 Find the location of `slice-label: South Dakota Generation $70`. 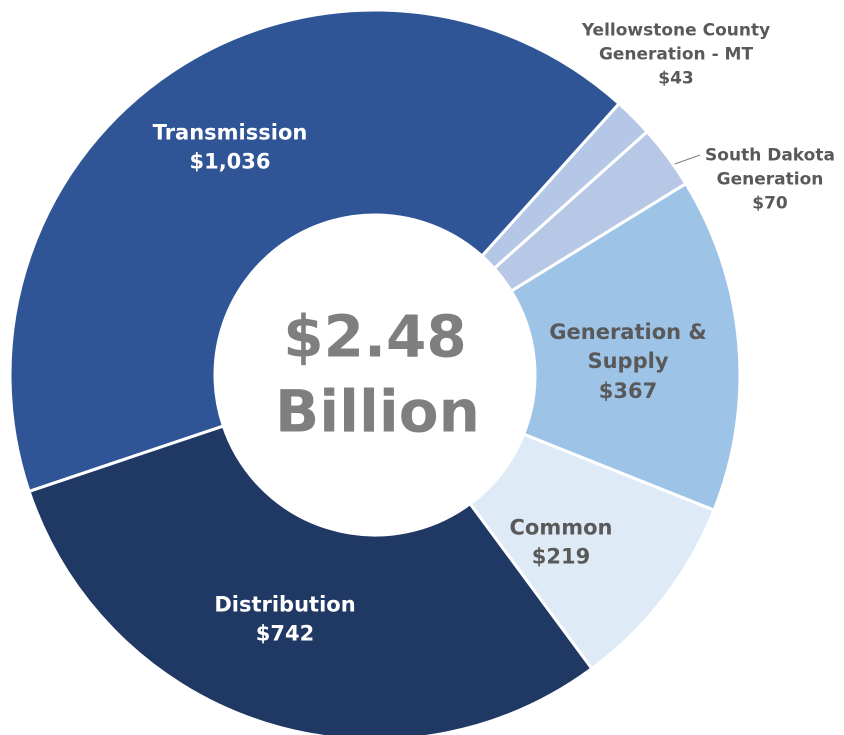

slice-label: South Dakota Generation $70 is located at coordinates (769, 179).